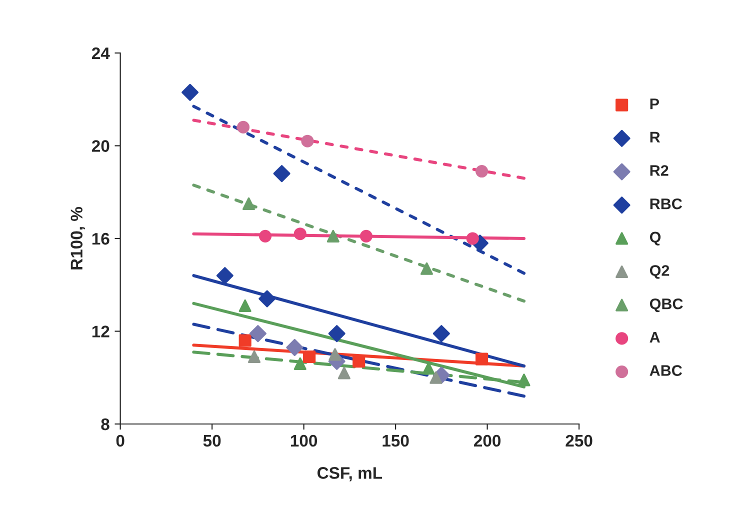 The width and height of the screenshot is (752, 530). What do you see at coordinates (105, 424) in the screenshot?
I see `y-tick-label: 8` at bounding box center [105, 424].